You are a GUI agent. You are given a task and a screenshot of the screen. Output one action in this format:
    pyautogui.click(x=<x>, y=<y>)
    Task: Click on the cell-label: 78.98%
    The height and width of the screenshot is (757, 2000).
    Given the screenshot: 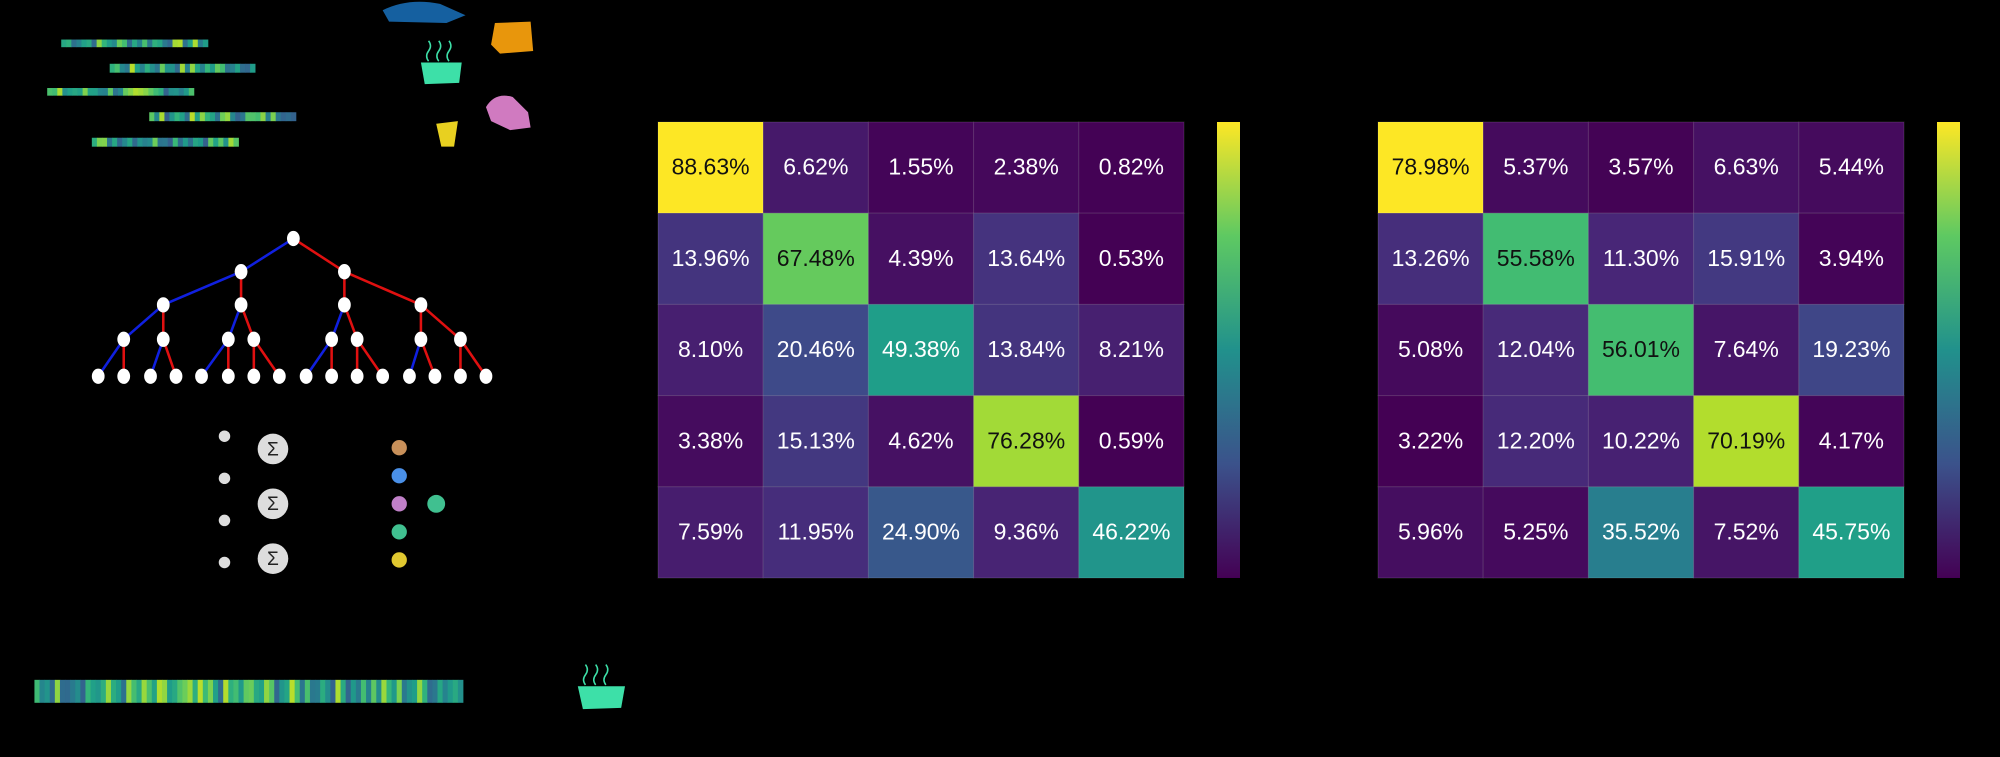 What is the action you would take?
    pyautogui.click(x=1431, y=167)
    